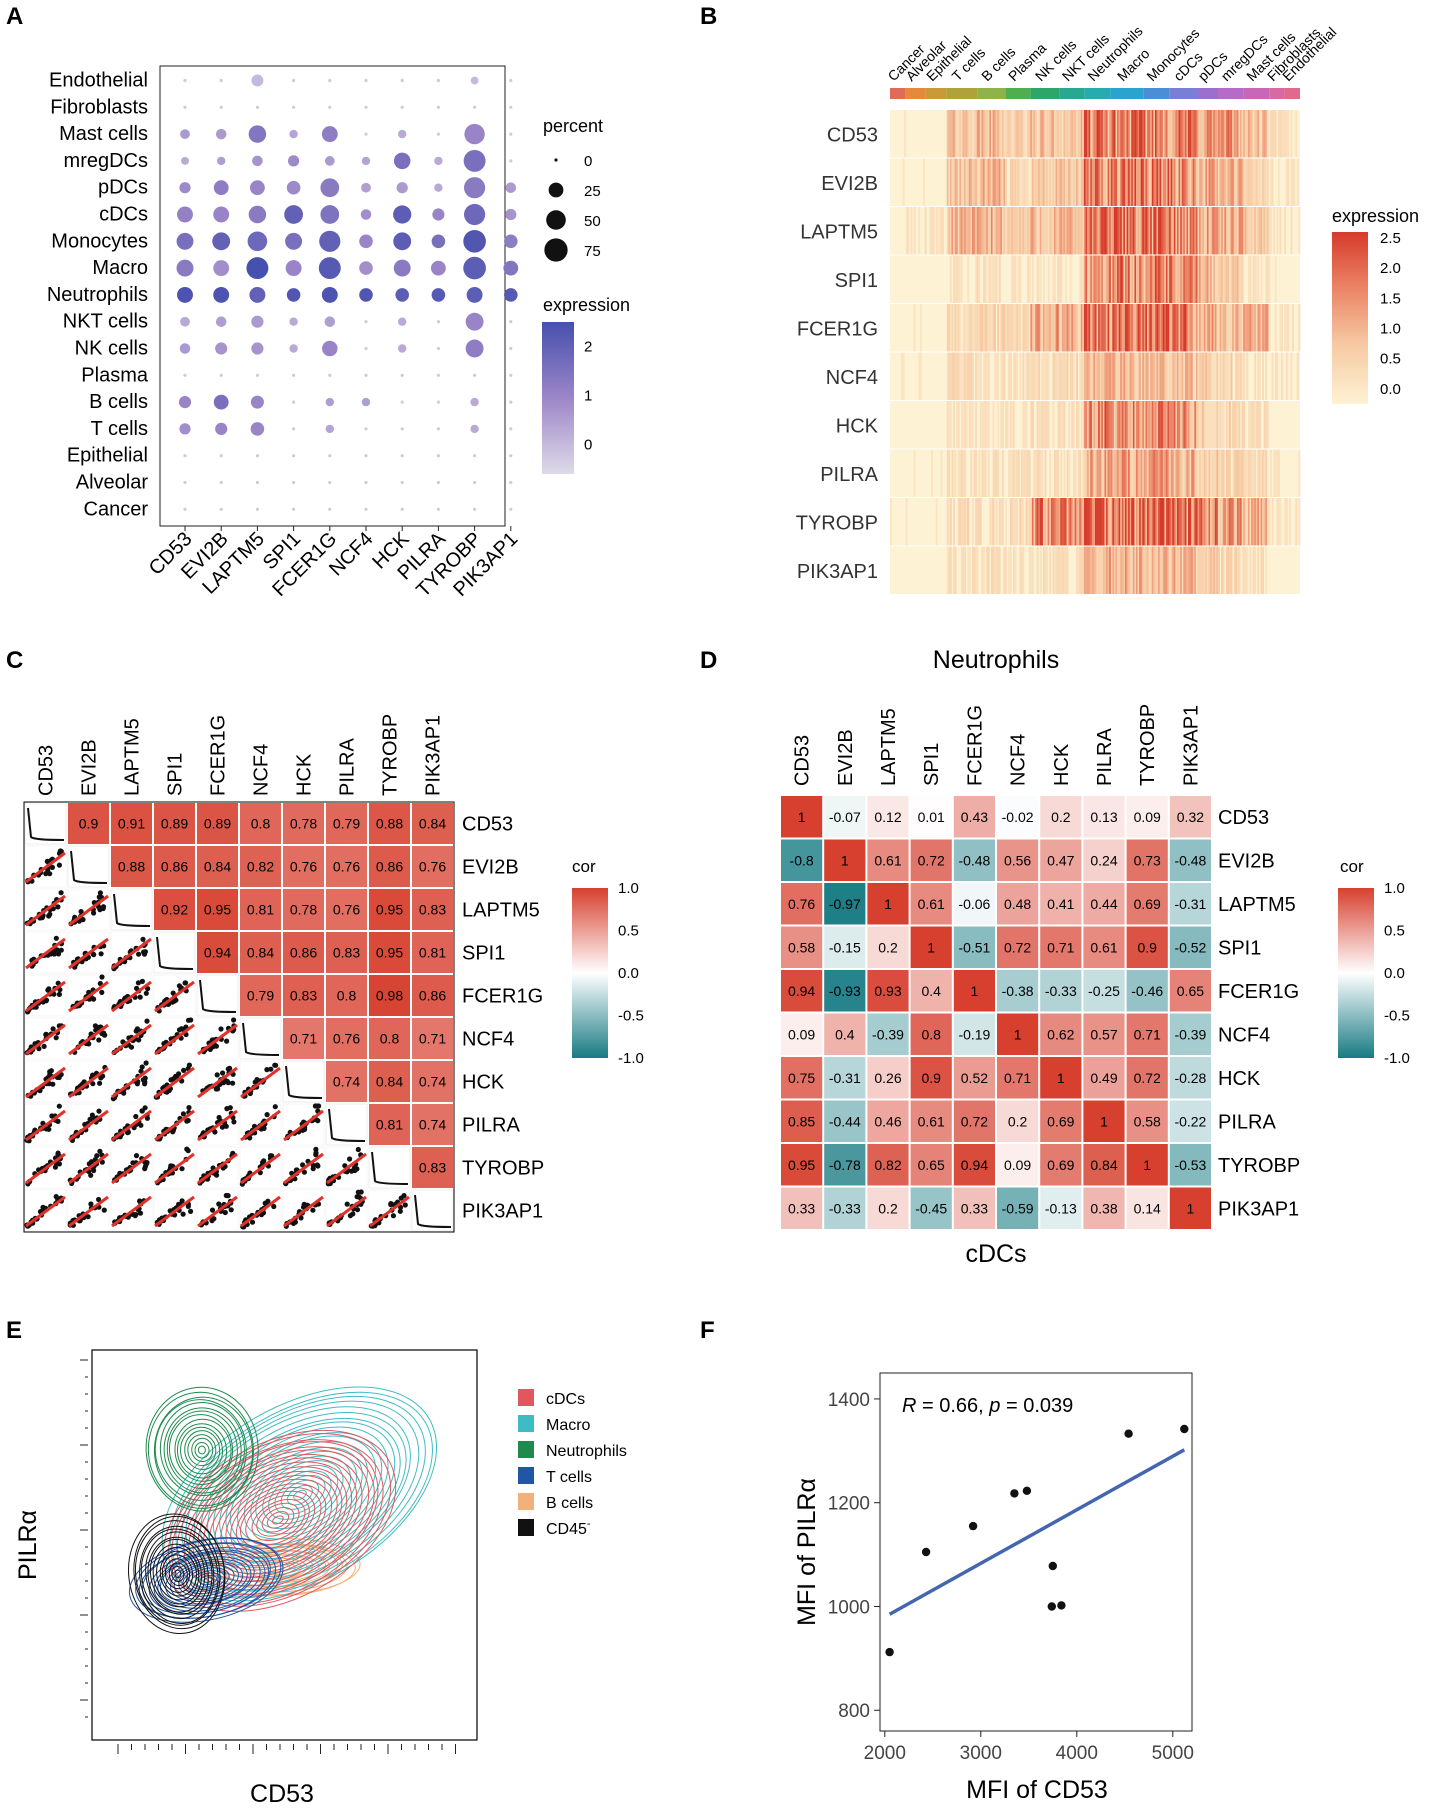 This screenshot has height=1808, width=1432. Describe the element at coordinates (1014, 1493) in the screenshot. I see `panel-f-data-point` at that location.